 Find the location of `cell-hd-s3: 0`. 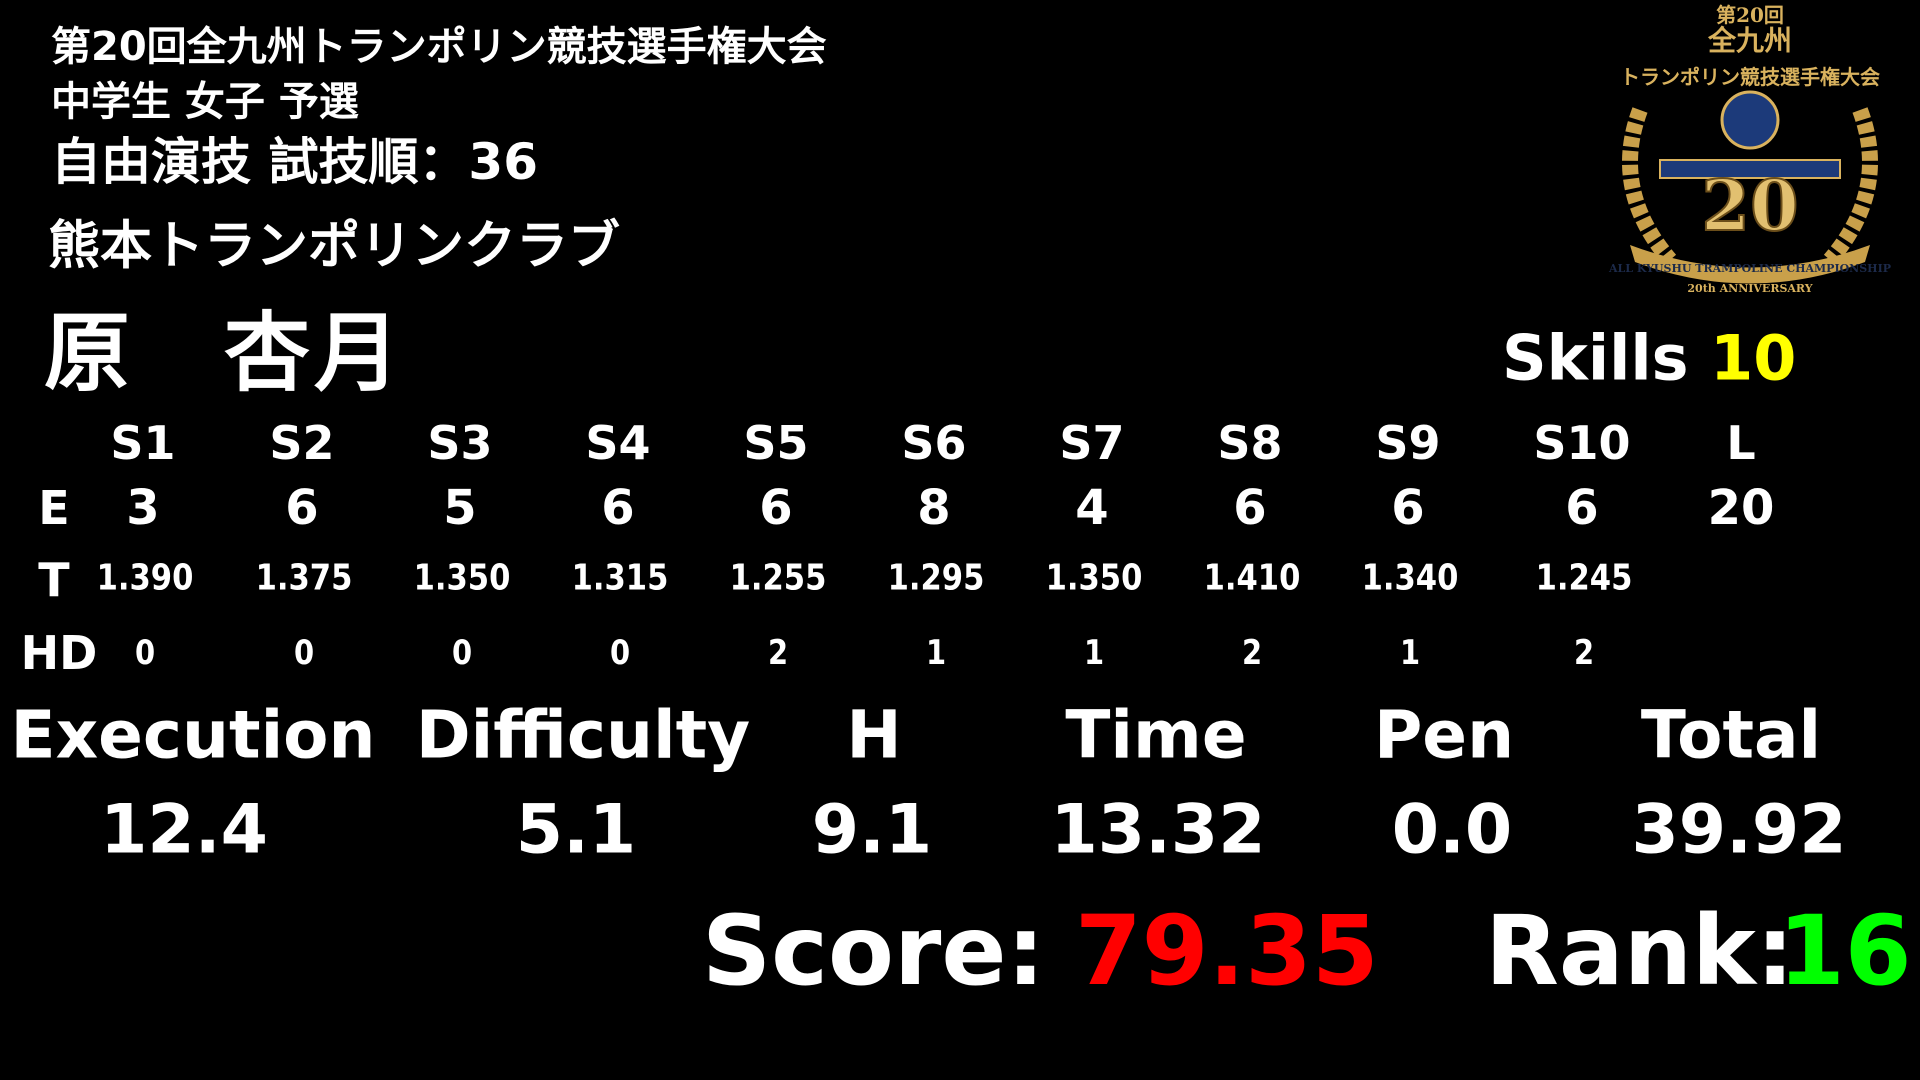

cell-hd-s3: 0 is located at coordinates (462, 653).